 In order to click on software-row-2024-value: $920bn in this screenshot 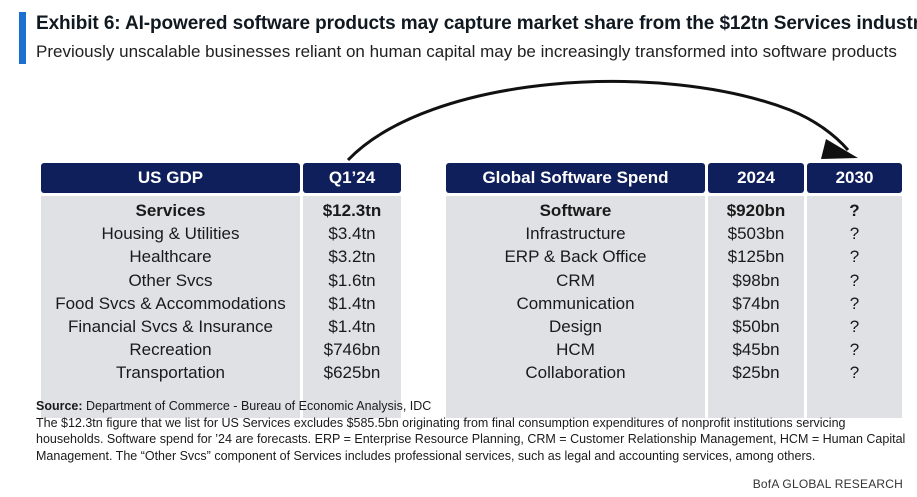, I will do `click(756, 210)`.